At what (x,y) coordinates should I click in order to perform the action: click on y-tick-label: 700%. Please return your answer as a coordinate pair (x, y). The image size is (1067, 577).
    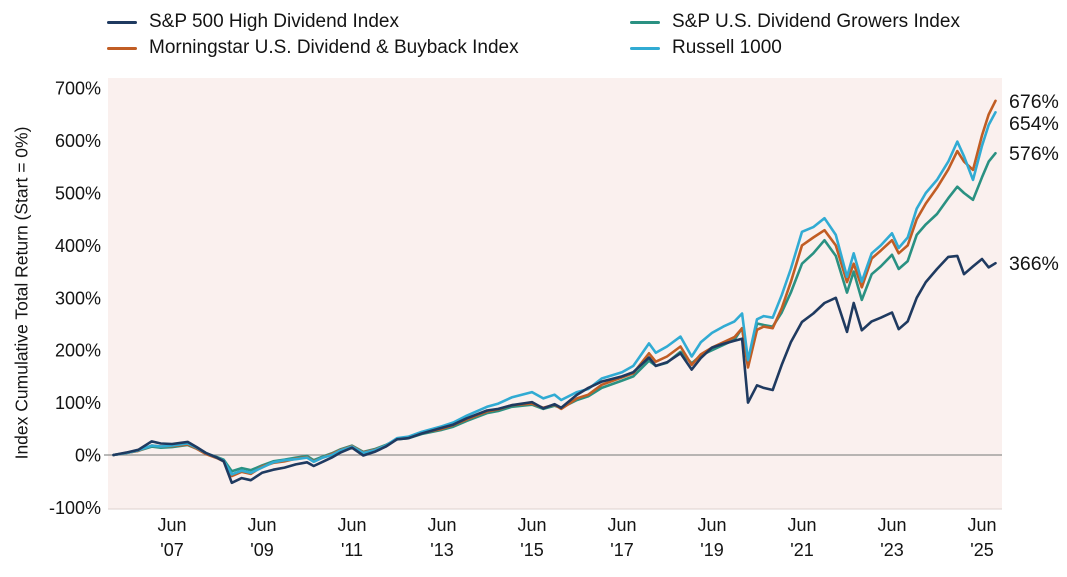
    Looking at the image, I should click on (78, 89).